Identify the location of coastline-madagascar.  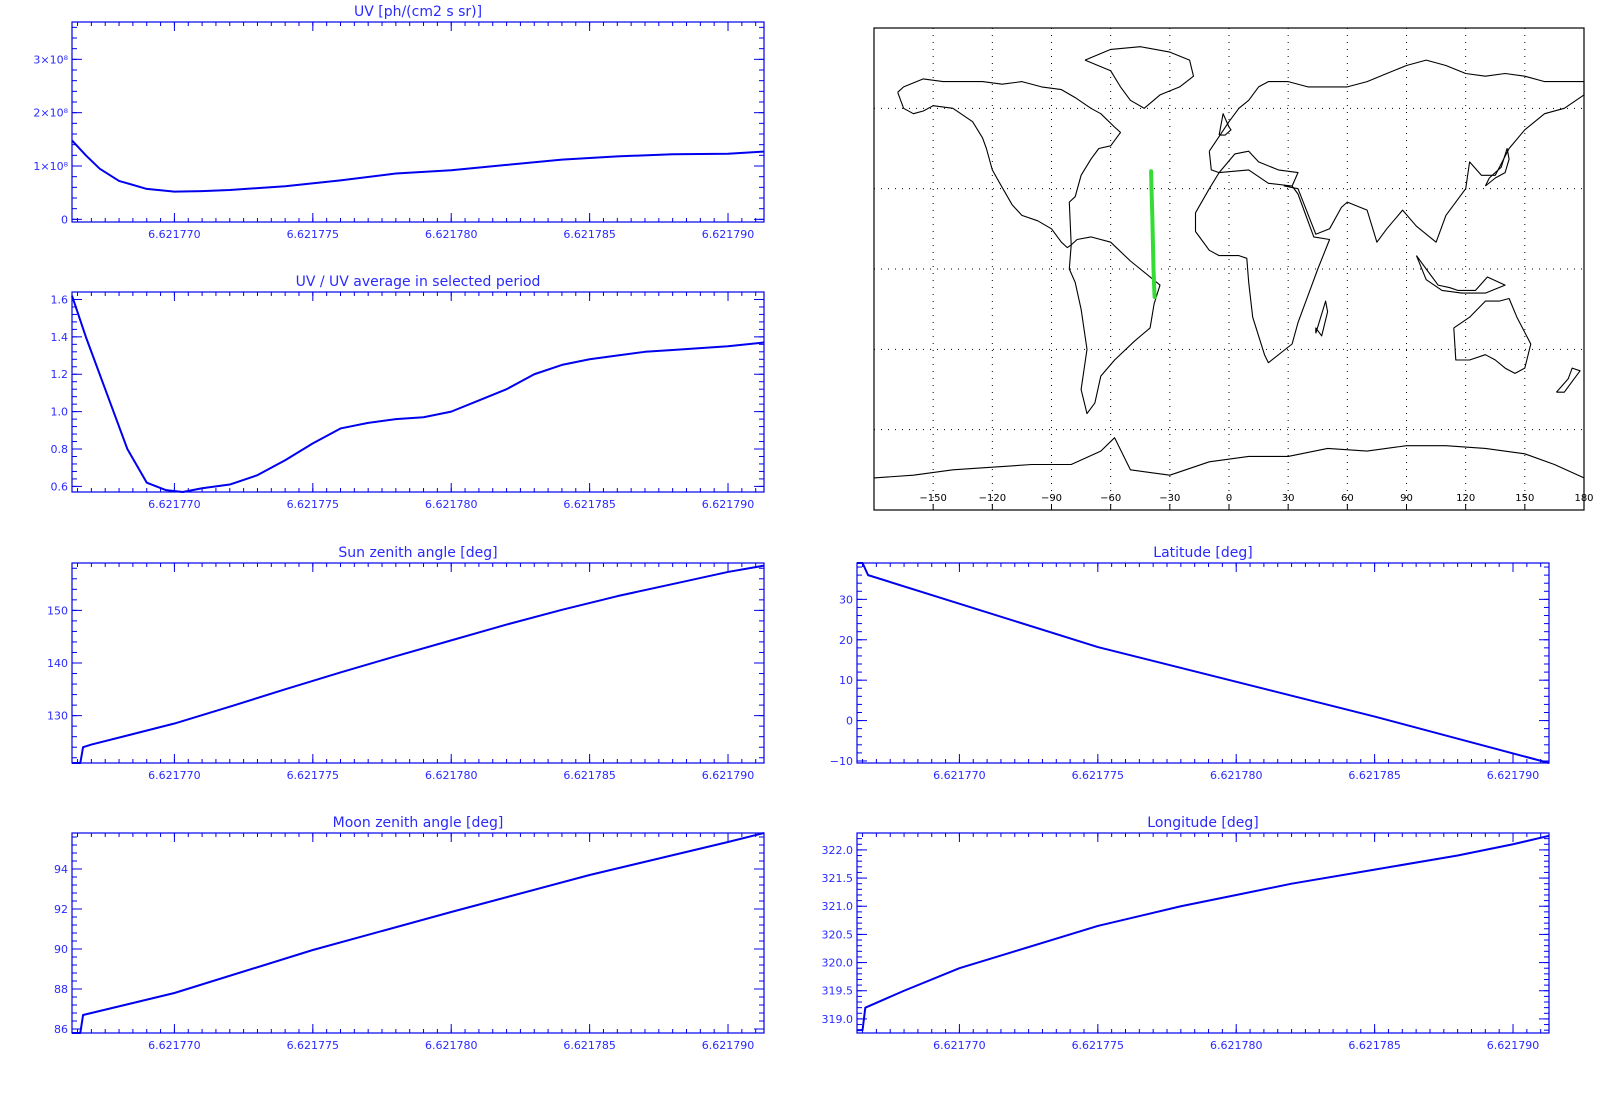
(1322, 318).